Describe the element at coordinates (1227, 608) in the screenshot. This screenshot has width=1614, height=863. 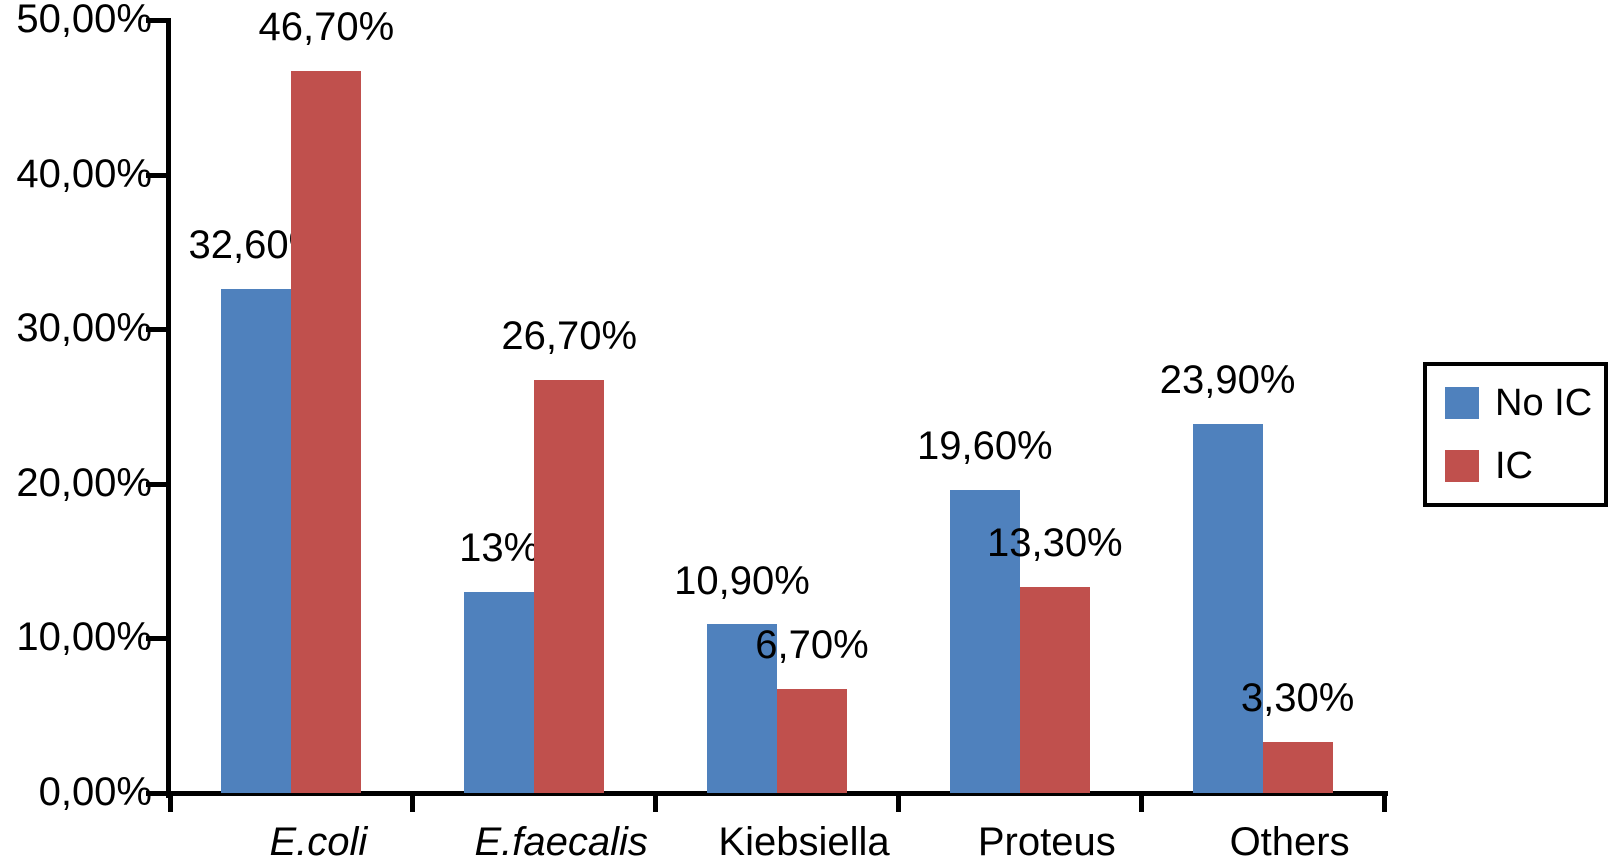
I see `bar-no-ic-others` at that location.